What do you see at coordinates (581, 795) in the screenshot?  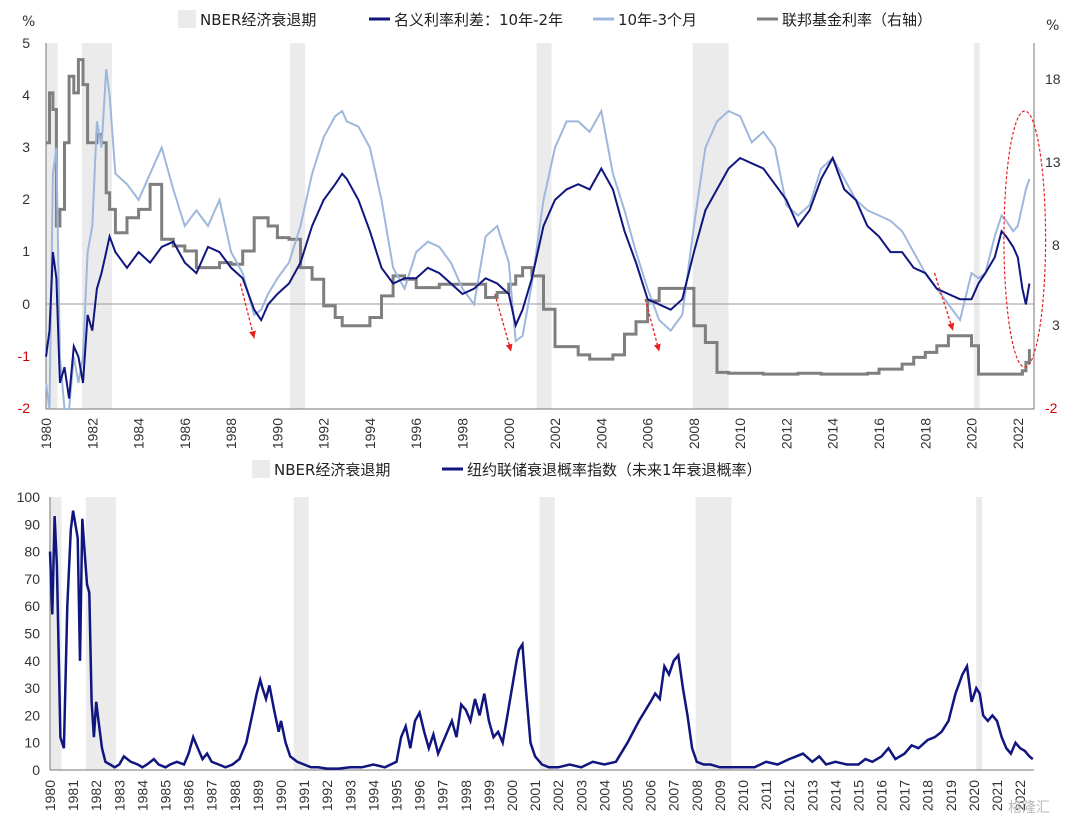 I see `bottom-xtick-2003: 2003` at bounding box center [581, 795].